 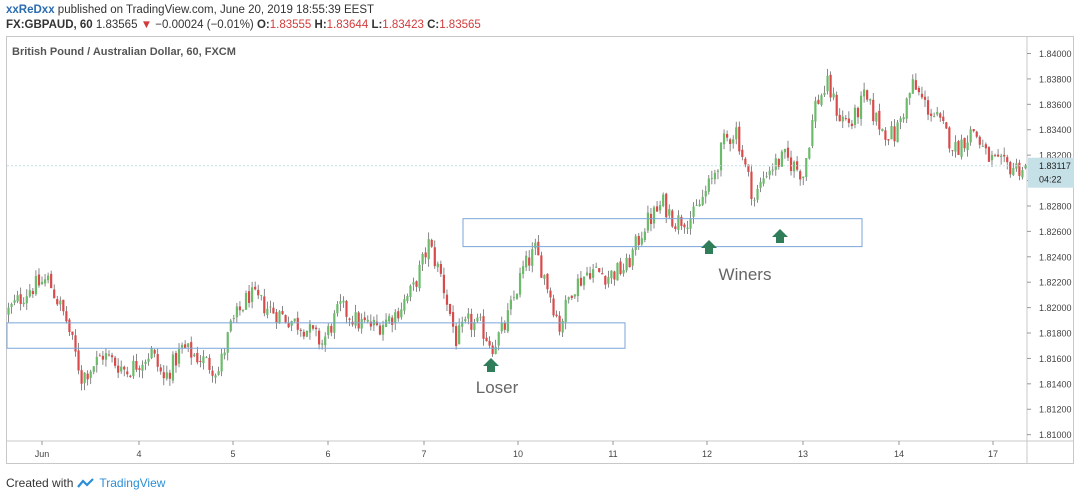 What do you see at coordinates (40, 483) in the screenshot?
I see `created-with-label: Created with` at bounding box center [40, 483].